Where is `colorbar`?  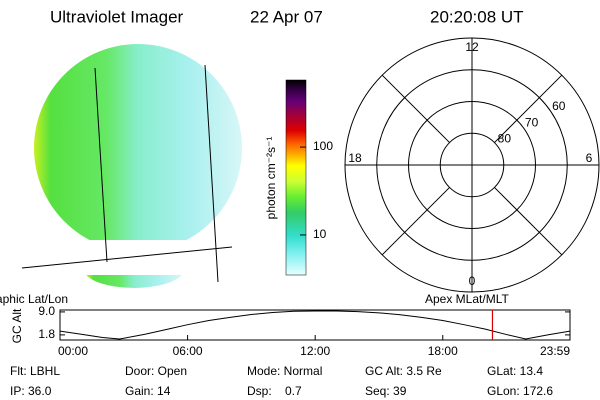 colorbar is located at coordinates (296, 177).